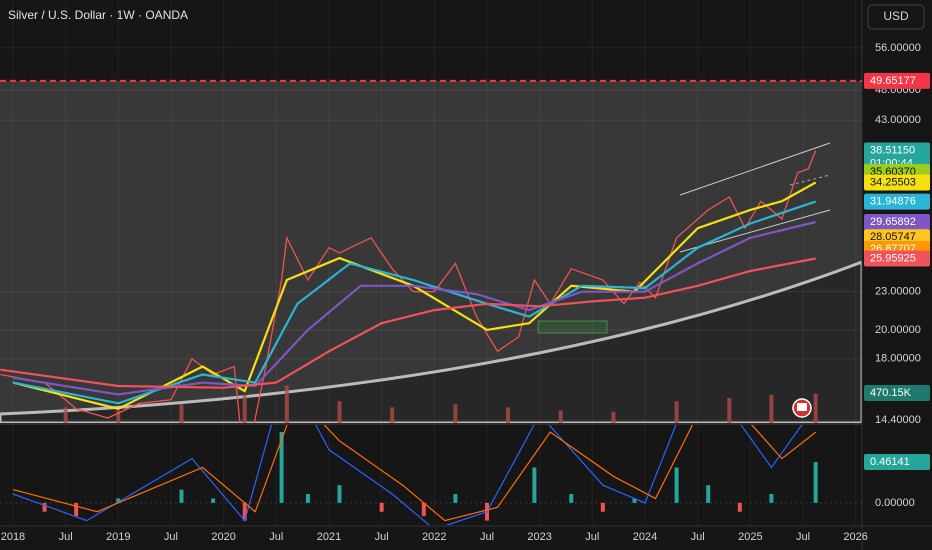 The width and height of the screenshot is (932, 550). What do you see at coordinates (898, 292) in the screenshot?
I see `y-tick-label: 23.00000` at bounding box center [898, 292].